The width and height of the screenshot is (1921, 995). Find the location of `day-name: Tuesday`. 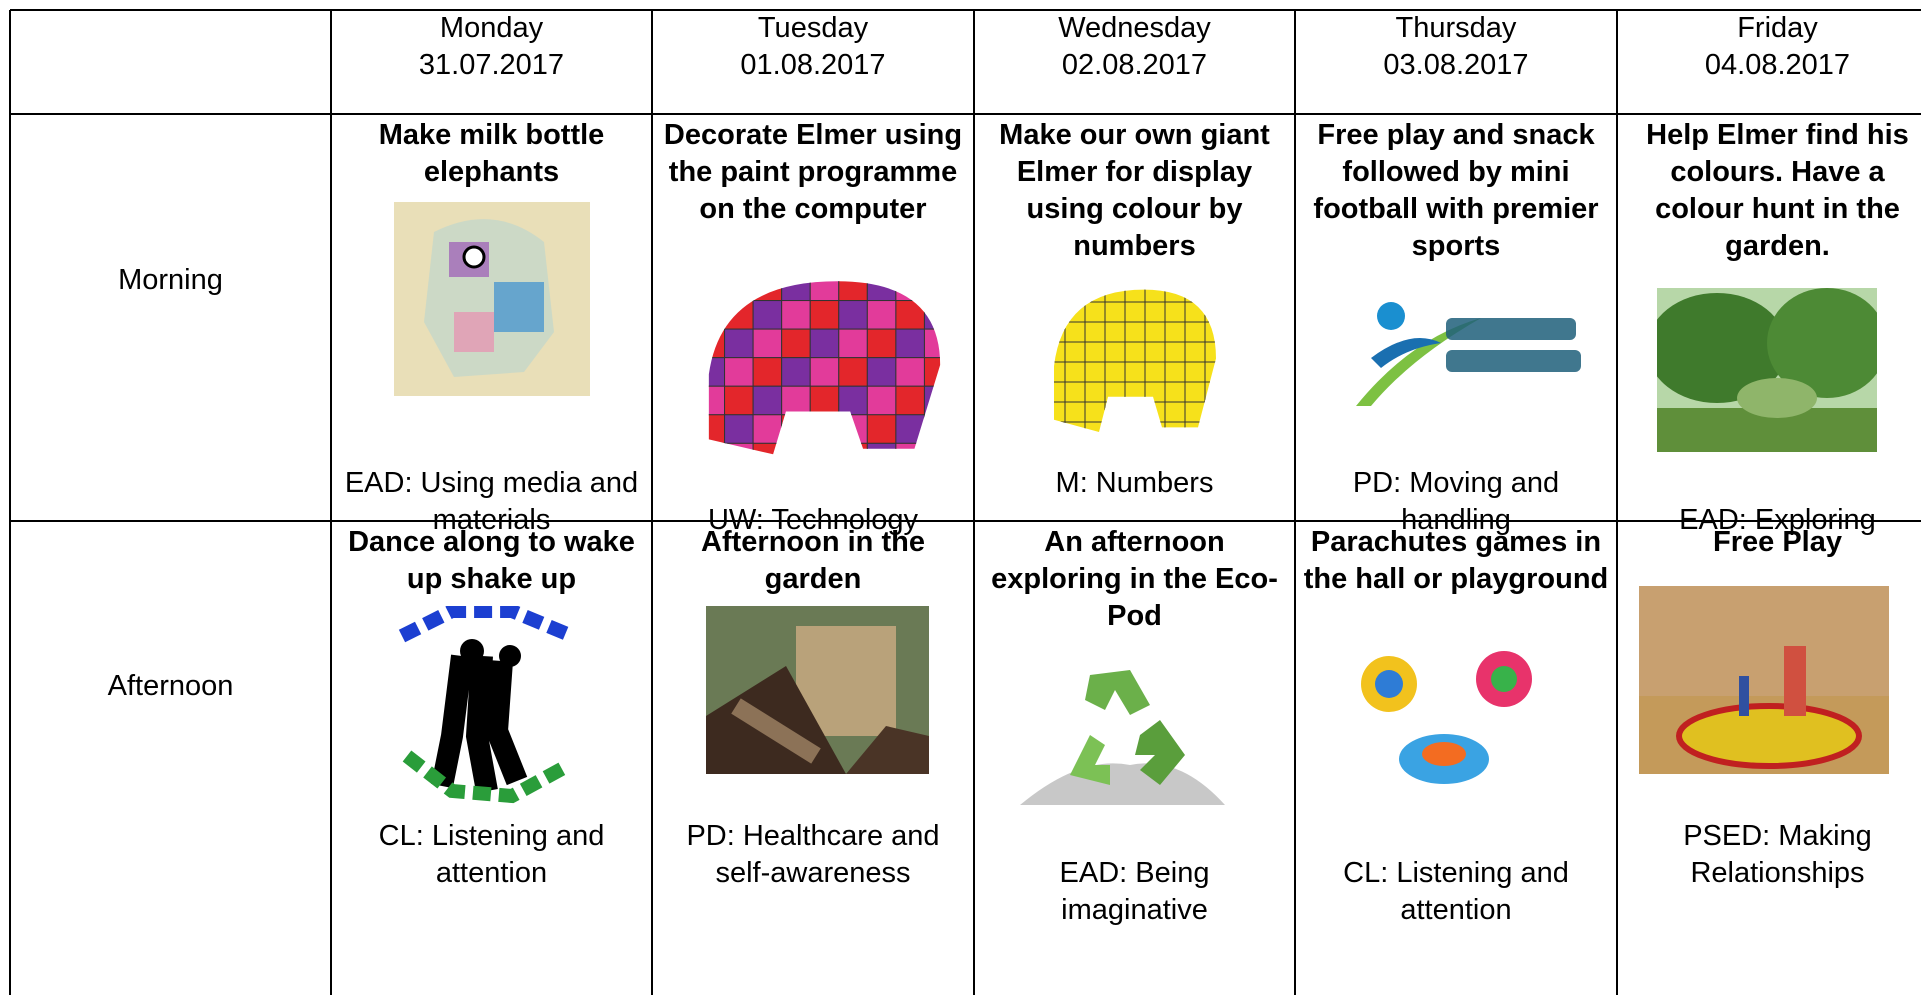

day-name: Tuesday is located at coordinates (813, 28).